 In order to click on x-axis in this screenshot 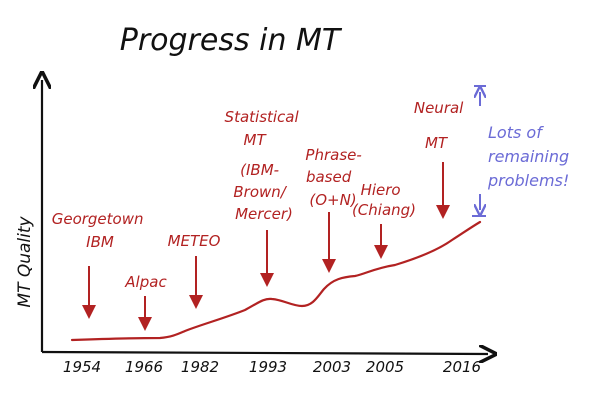, I will do `click(264, 353)`.